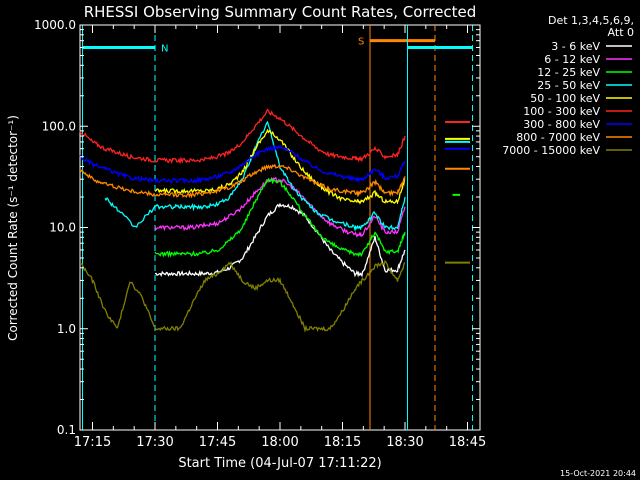  What do you see at coordinates (561, 111) in the screenshot?
I see `legend-entry-label: 100 - 300 keV` at bounding box center [561, 111].